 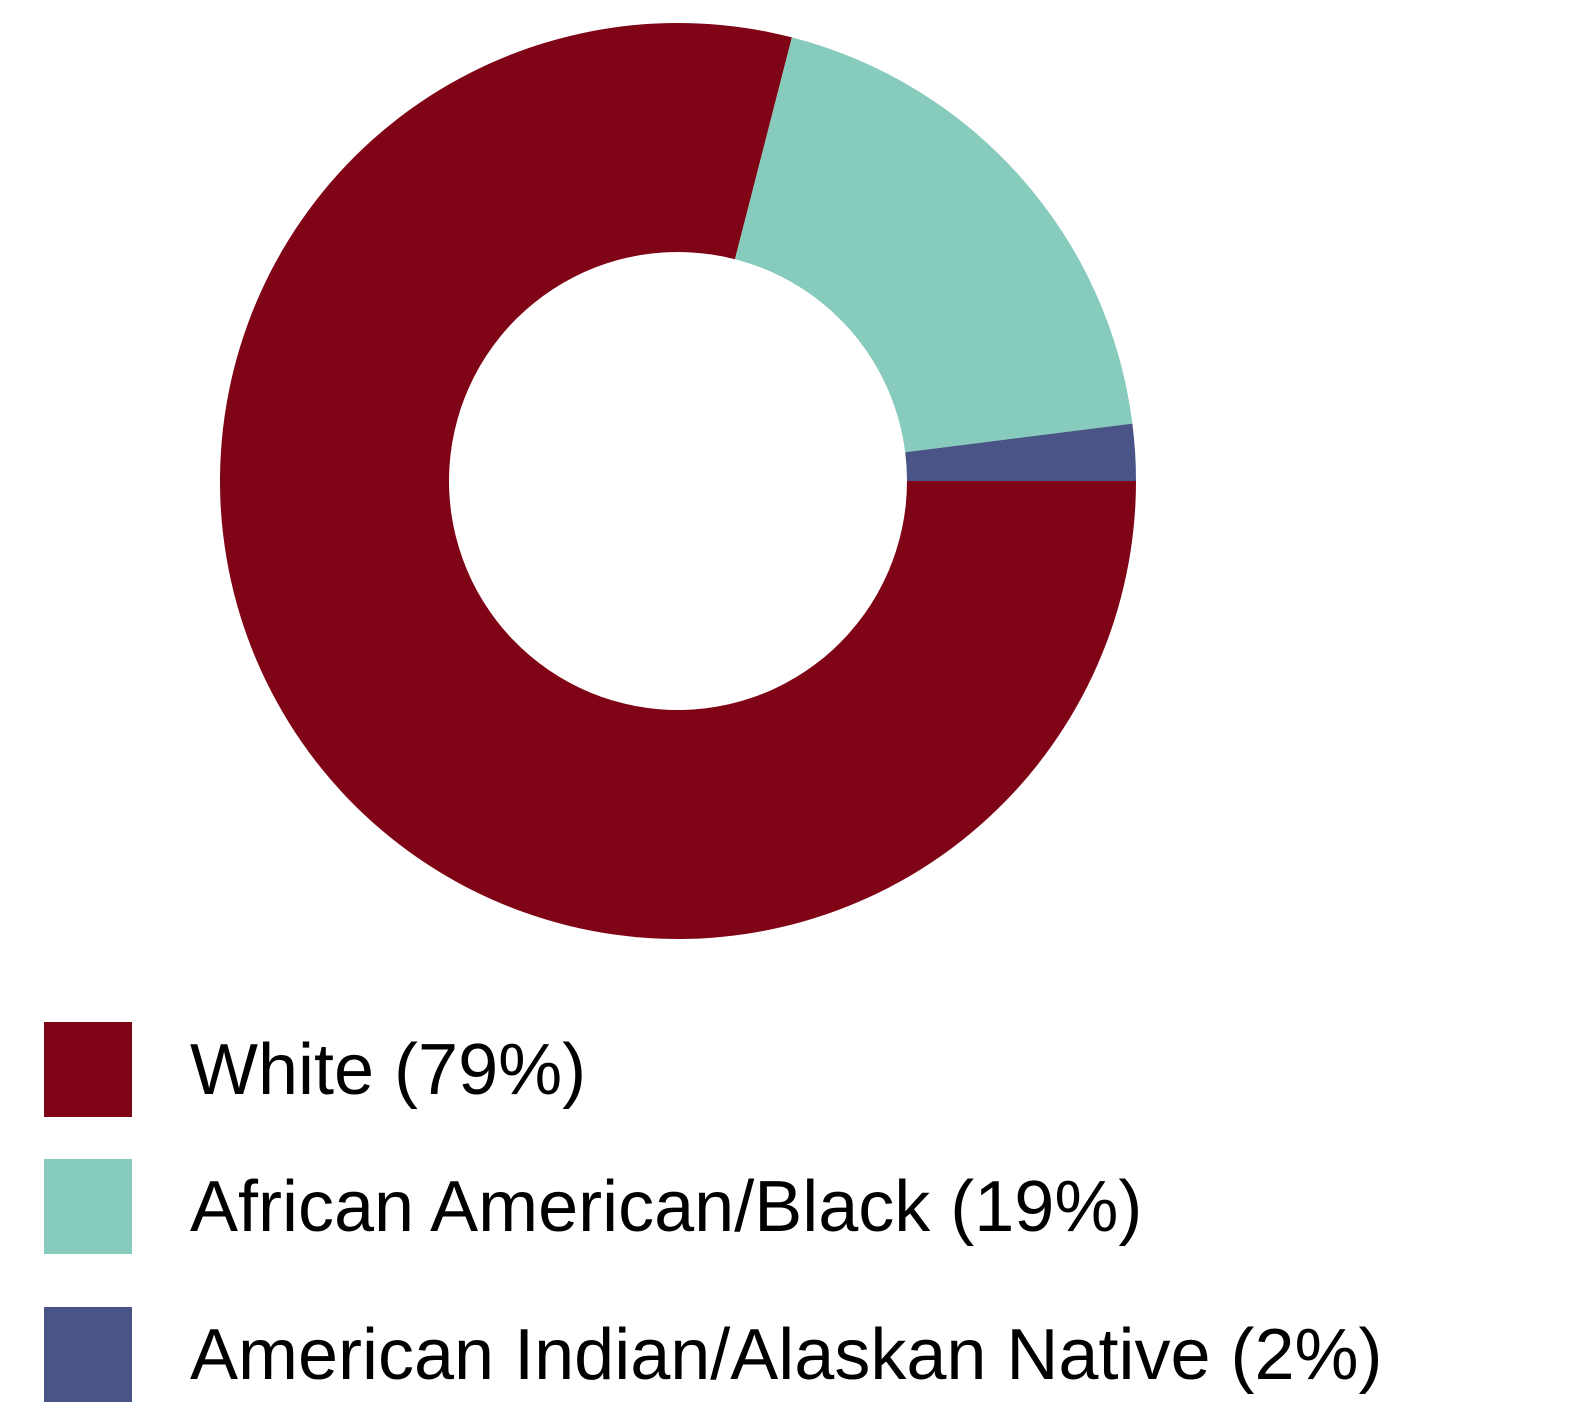 What do you see at coordinates (666, 1207) in the screenshot?
I see `legend-label: African American/Black (19%)` at bounding box center [666, 1207].